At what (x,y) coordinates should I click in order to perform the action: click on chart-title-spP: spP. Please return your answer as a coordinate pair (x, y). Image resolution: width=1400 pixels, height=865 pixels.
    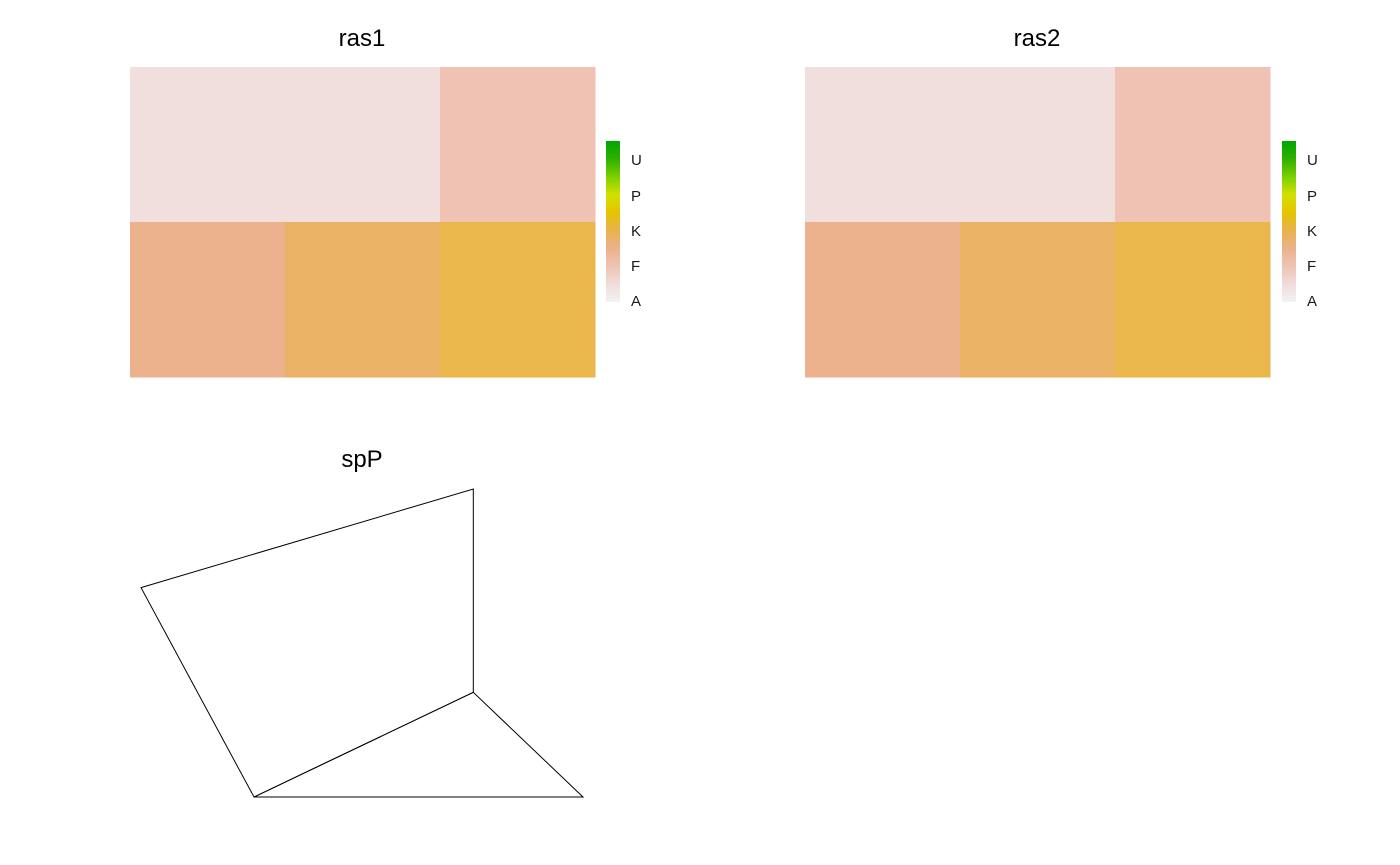
    Looking at the image, I should click on (361, 459).